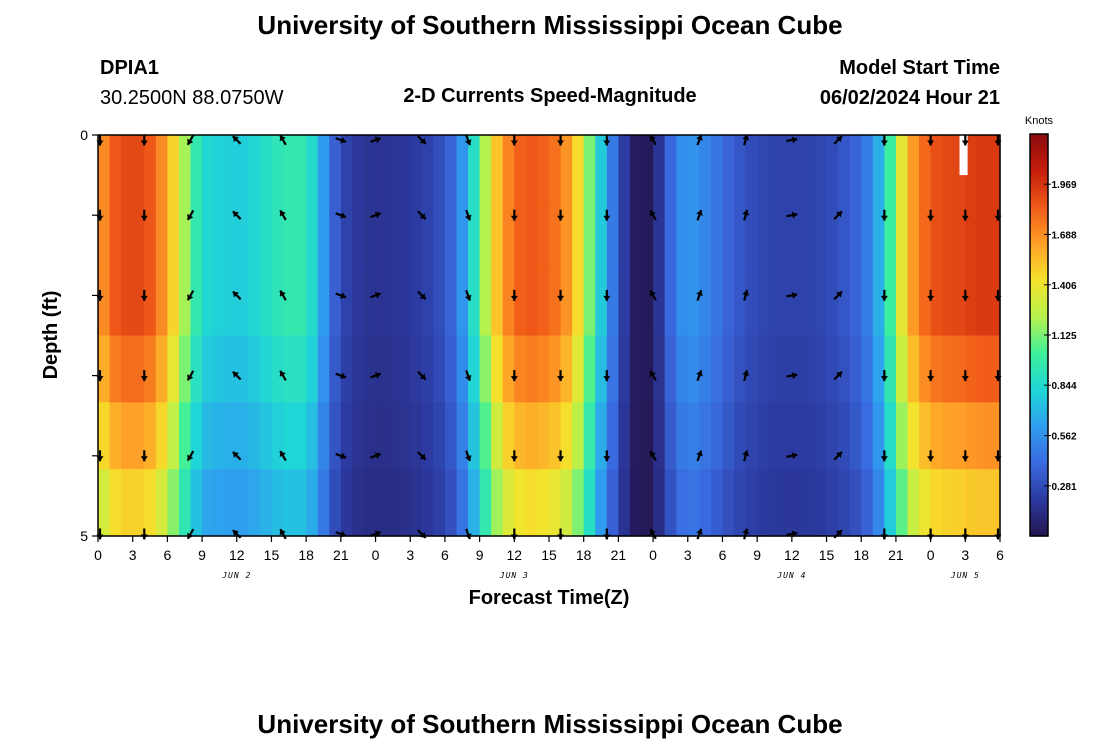  I want to click on chart-subtitle: 2-D Currents Speed-Magnitude, so click(550, 96).